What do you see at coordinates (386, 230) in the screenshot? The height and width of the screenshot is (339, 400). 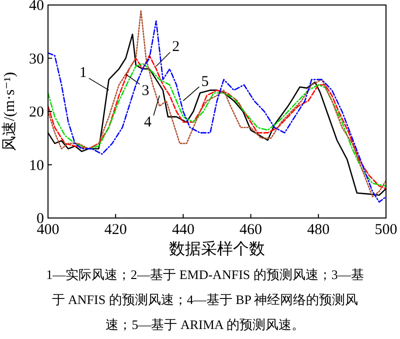 I see `x-tick-label: 500` at bounding box center [386, 230].